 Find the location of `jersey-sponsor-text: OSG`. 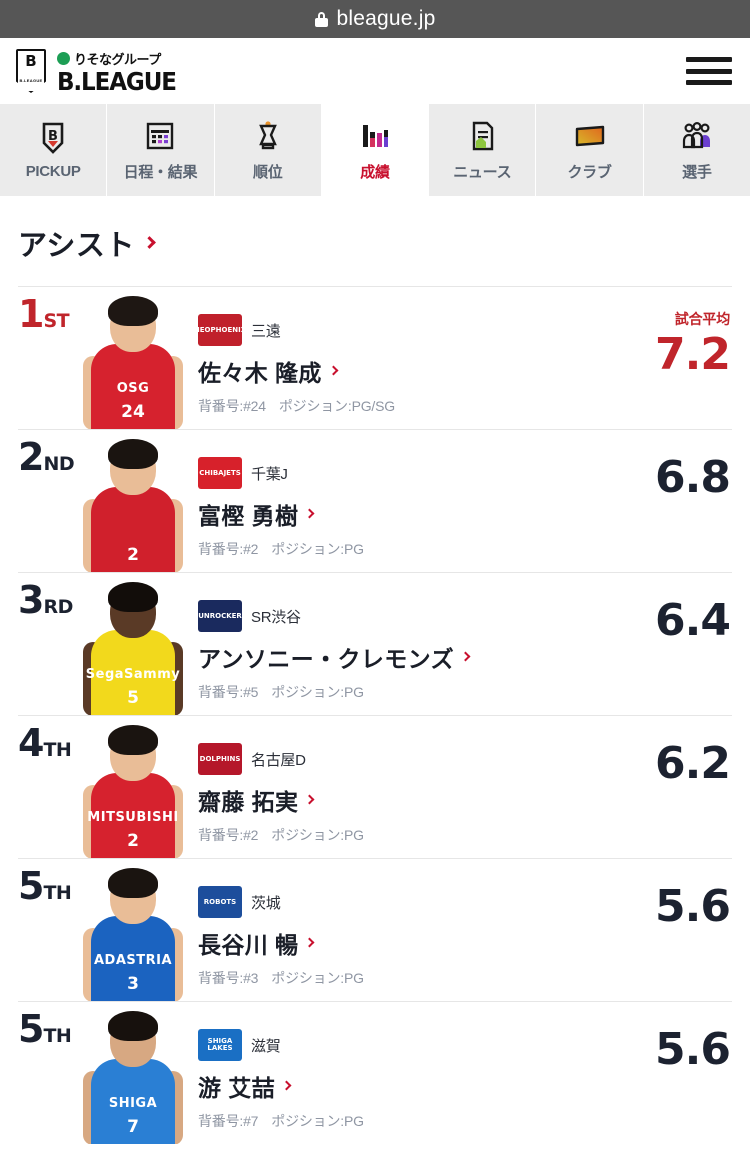

jersey-sponsor-text: OSG is located at coordinates (133, 388).